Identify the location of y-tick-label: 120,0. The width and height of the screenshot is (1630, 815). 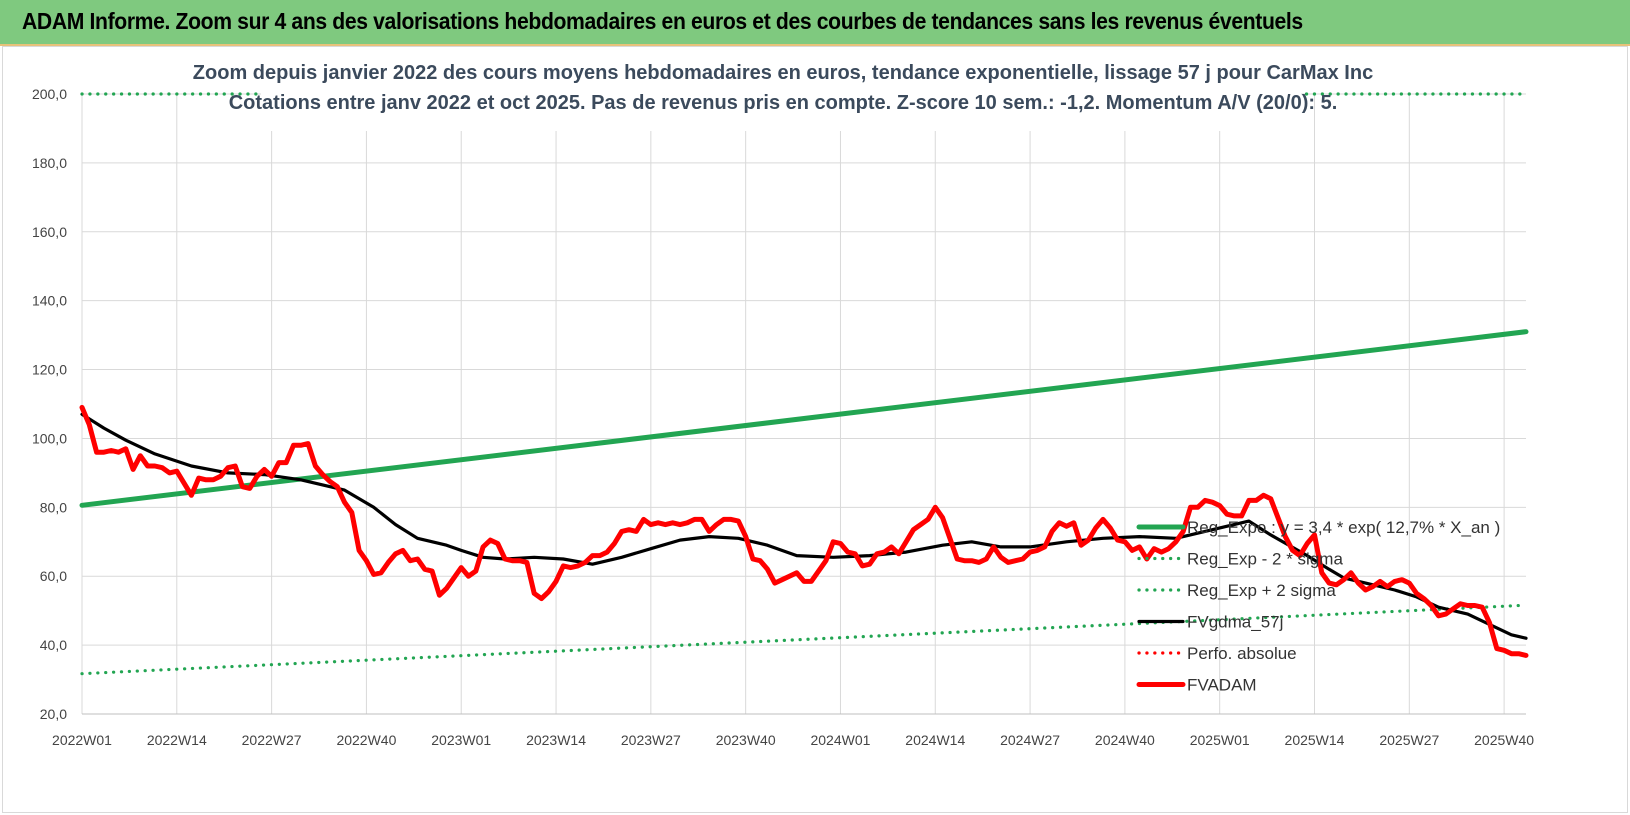
(49, 370).